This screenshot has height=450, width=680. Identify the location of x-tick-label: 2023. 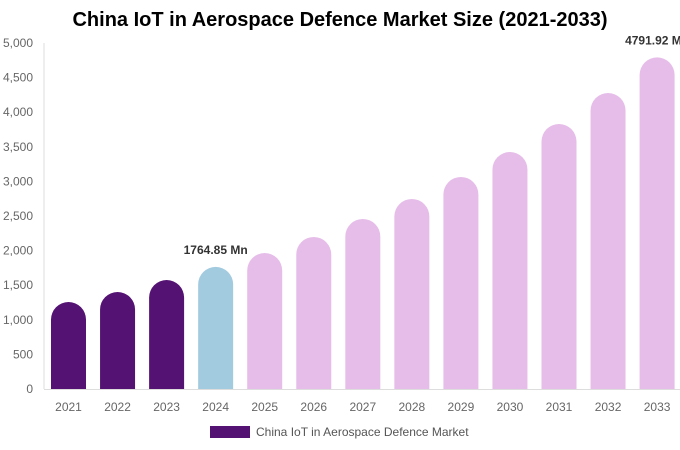
(166, 407).